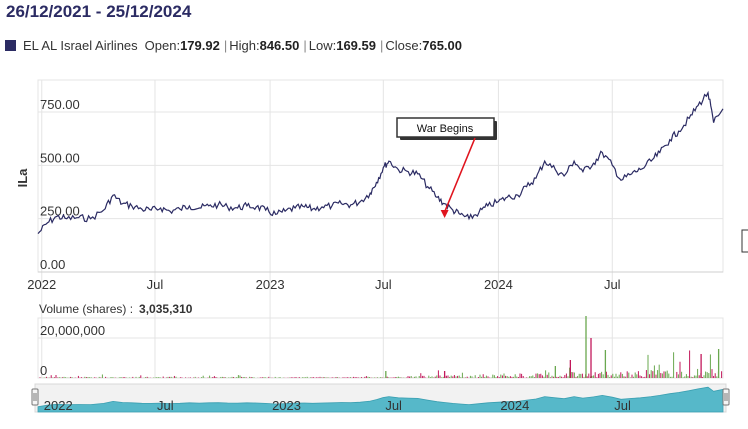 The image size is (748, 429). I want to click on volume-plot-frame, so click(380, 348).